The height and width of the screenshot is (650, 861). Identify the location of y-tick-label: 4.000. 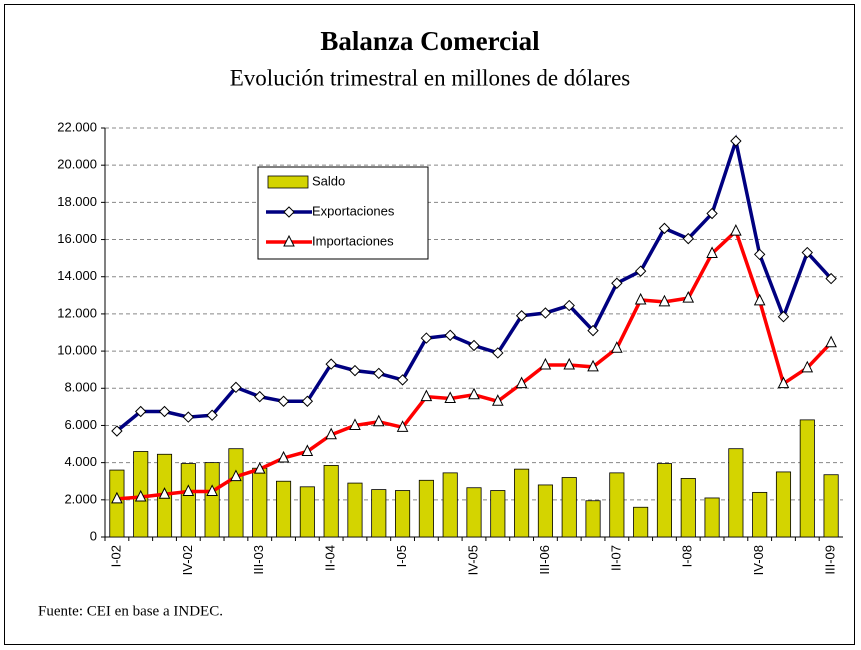
(80, 461).